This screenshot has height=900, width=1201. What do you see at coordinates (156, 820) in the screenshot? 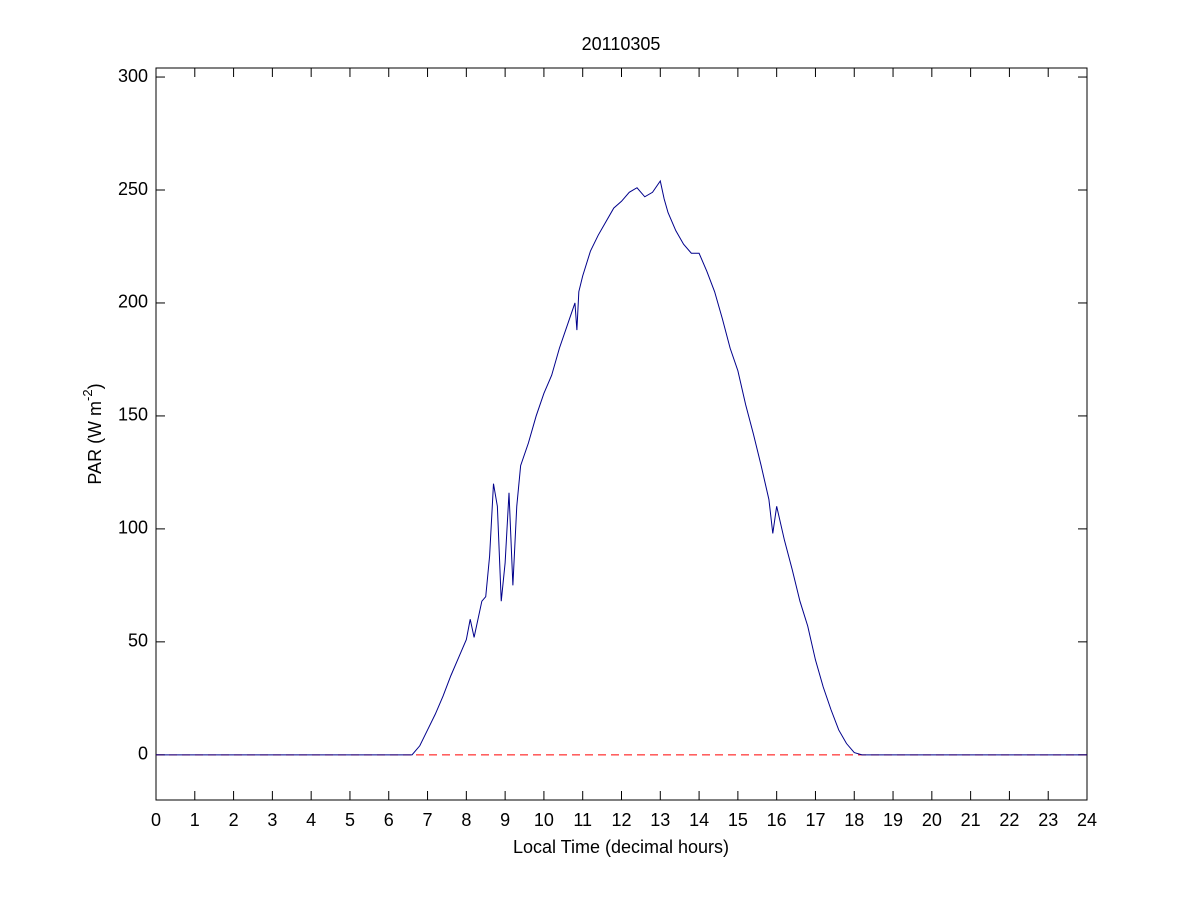
I see `x-tick-label: 0` at bounding box center [156, 820].